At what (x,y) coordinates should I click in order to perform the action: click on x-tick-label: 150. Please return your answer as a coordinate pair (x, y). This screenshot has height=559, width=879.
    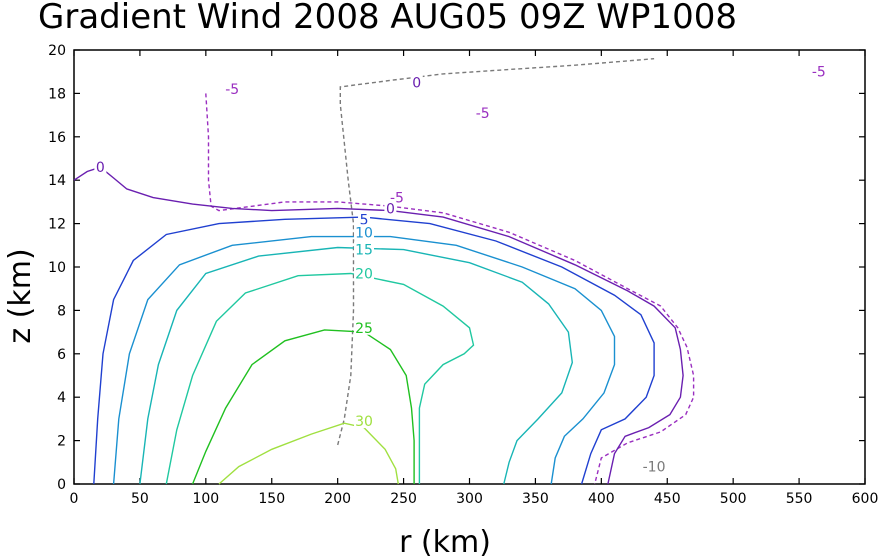
    Looking at the image, I should click on (271, 499).